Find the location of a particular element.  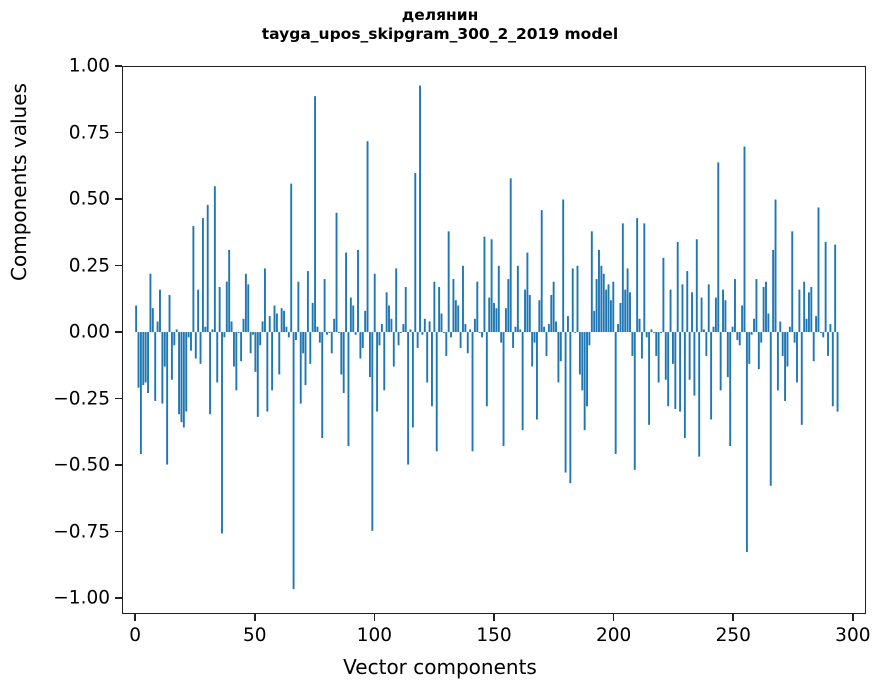

y-tick-label: 1.00 is located at coordinates (89, 66).